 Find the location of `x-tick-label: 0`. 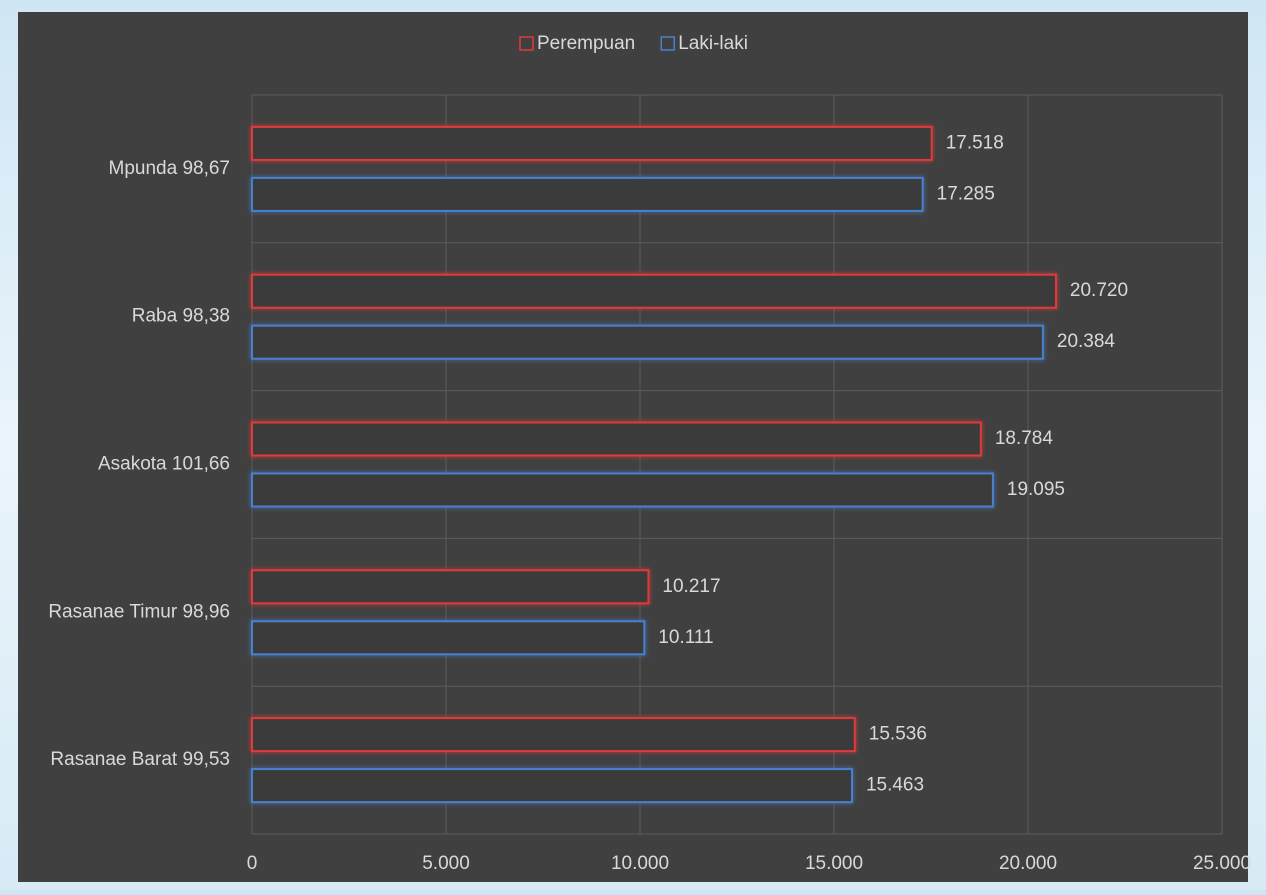

x-tick-label: 0 is located at coordinates (252, 863).